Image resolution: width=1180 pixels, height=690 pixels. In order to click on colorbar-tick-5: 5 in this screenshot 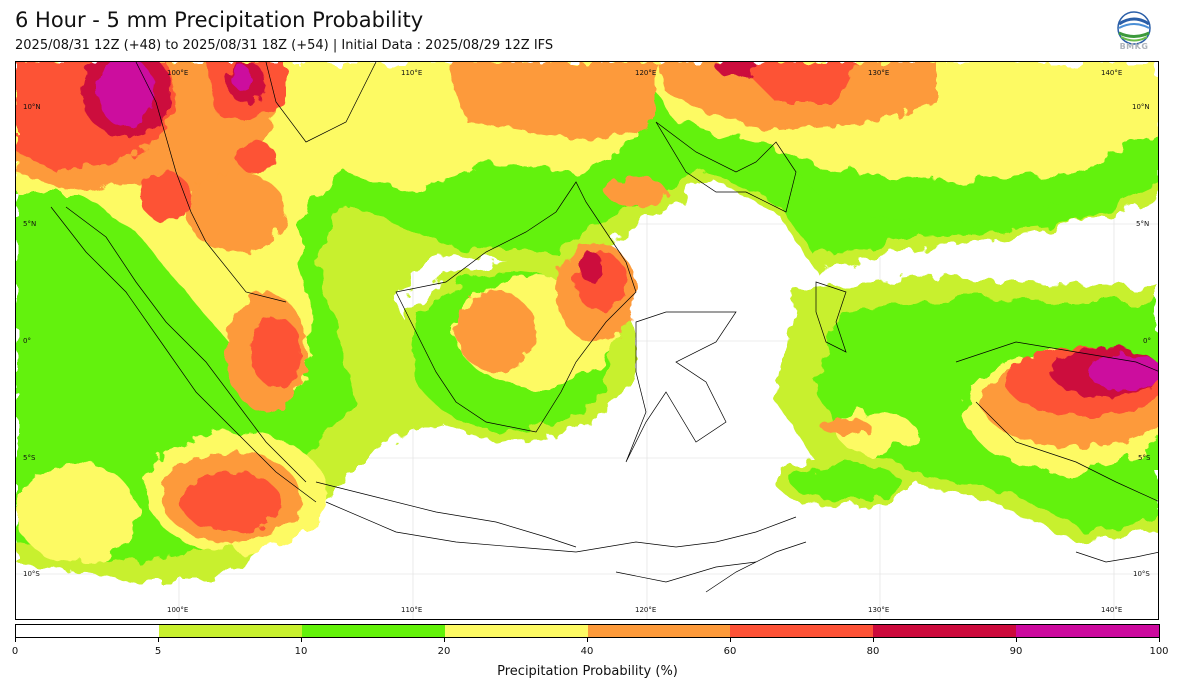, I will do `click(158, 651)`.